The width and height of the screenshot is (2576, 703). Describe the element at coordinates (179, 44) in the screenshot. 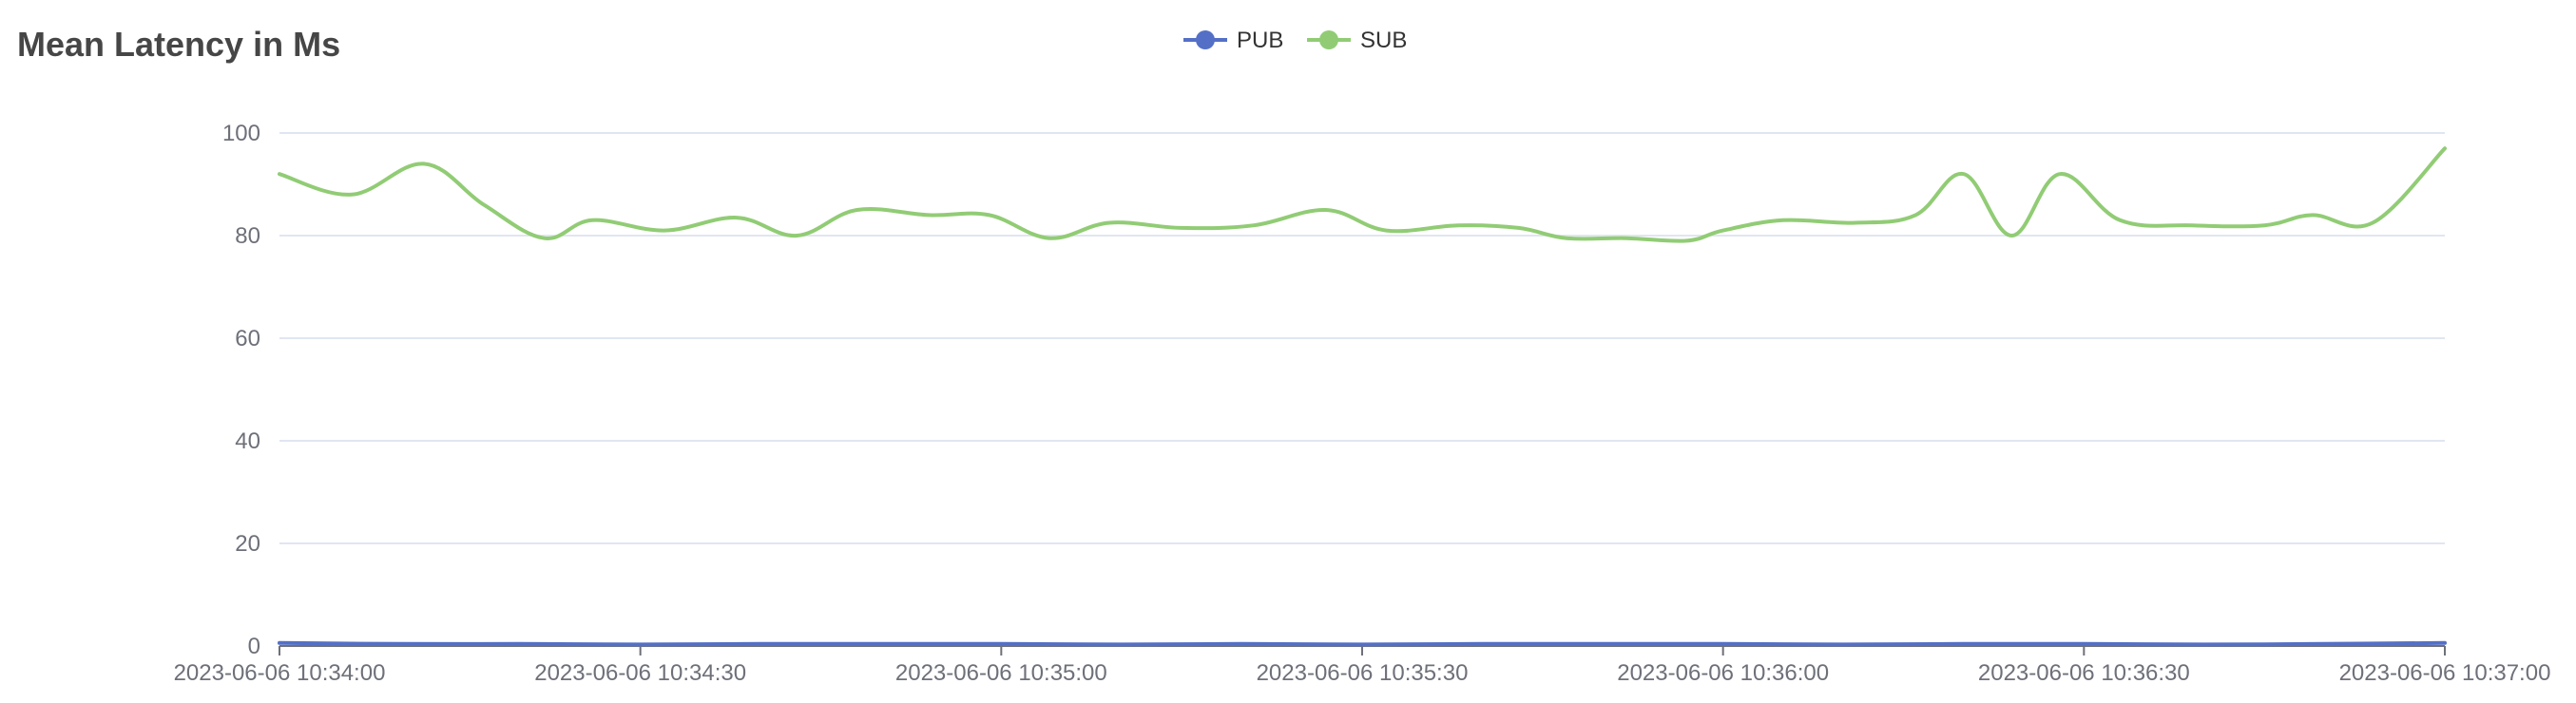

I see `chart-title: Mean Latency in Ms` at that location.